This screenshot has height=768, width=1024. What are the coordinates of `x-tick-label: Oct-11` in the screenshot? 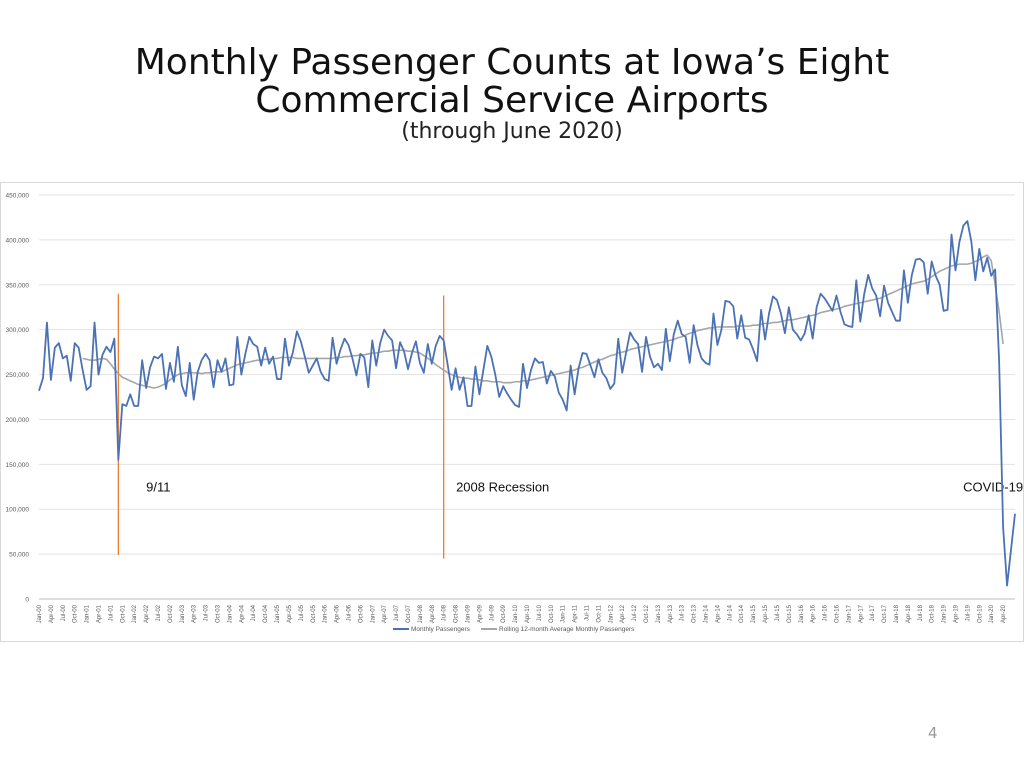 It's located at (599, 613).